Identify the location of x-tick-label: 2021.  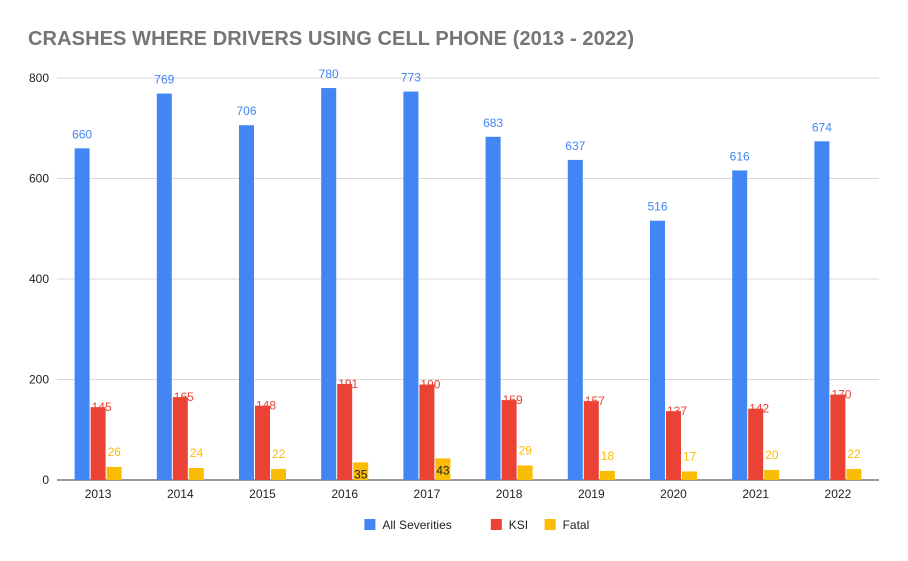
(755, 494).